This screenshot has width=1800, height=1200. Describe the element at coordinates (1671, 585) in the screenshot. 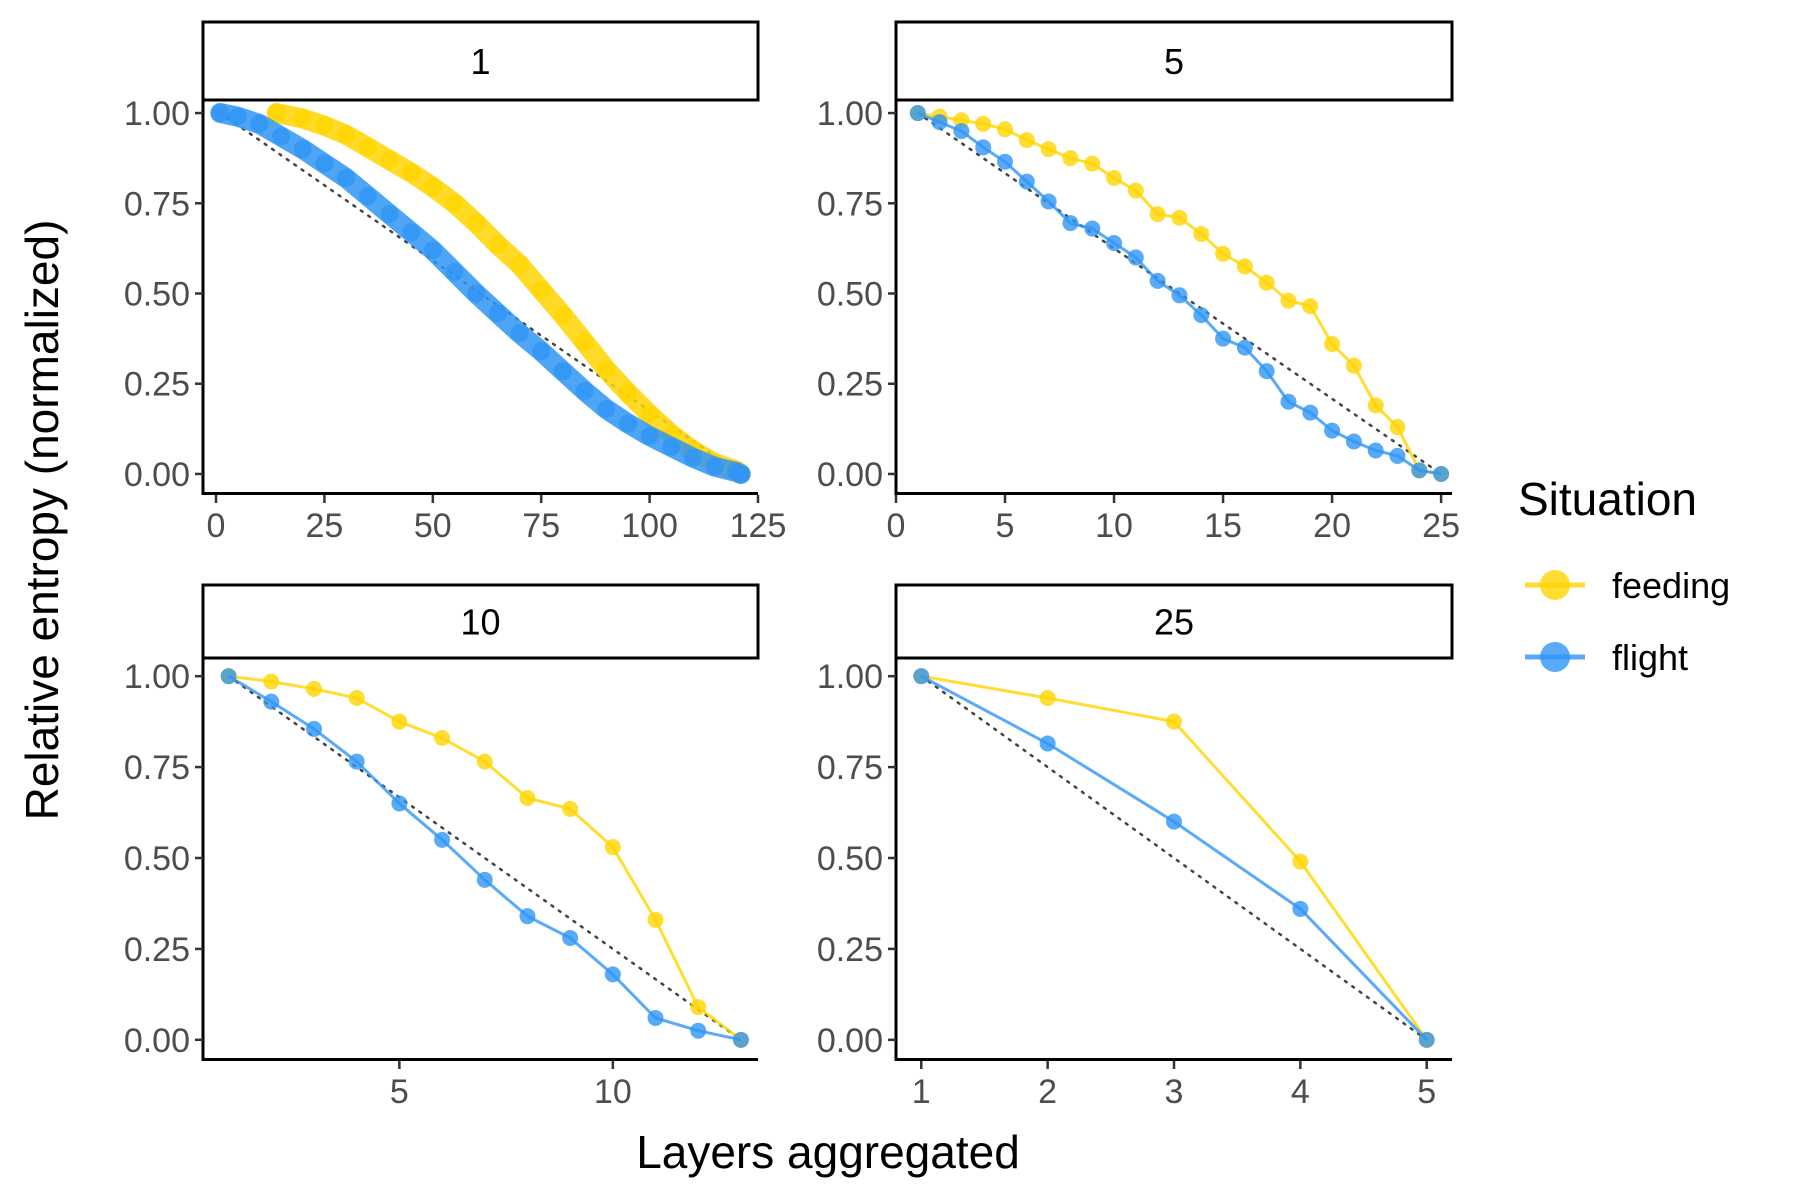

I see `legend-label-feeding: feeding` at that location.